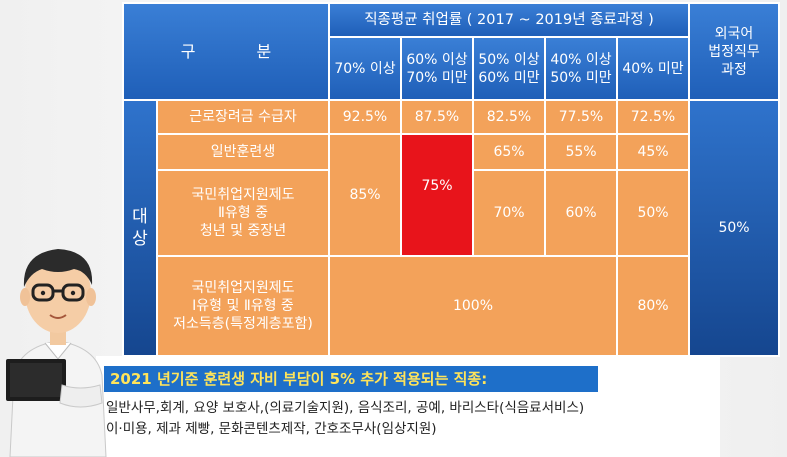  Describe the element at coordinates (243, 152) in the screenshot. I see `row-label-general-trainee: 일반훈련생` at that location.